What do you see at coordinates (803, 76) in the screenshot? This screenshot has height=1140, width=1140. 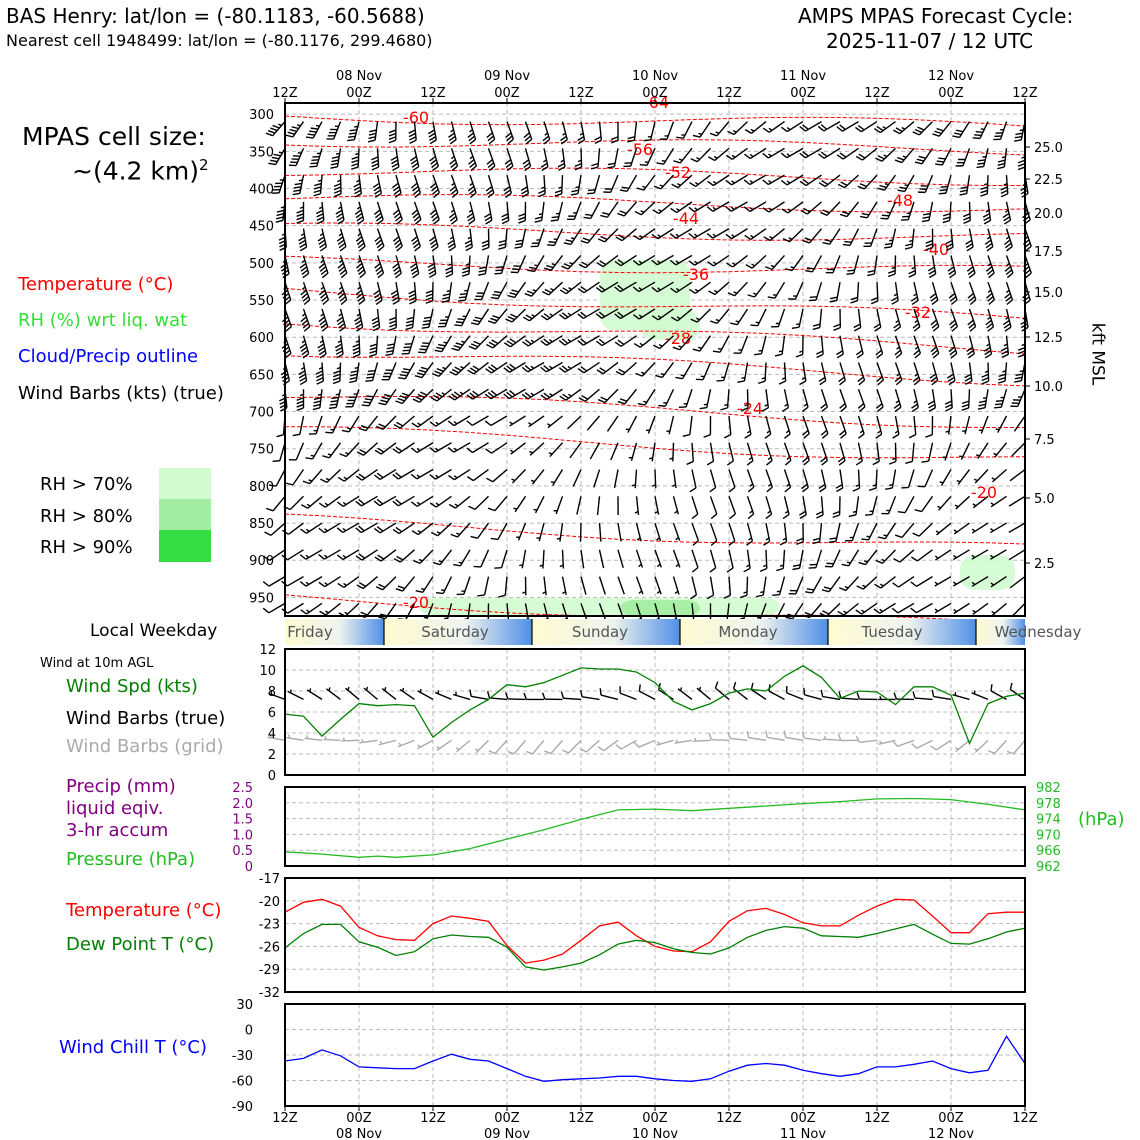 I see `top-date-label: 11 Nov` at bounding box center [803, 76].